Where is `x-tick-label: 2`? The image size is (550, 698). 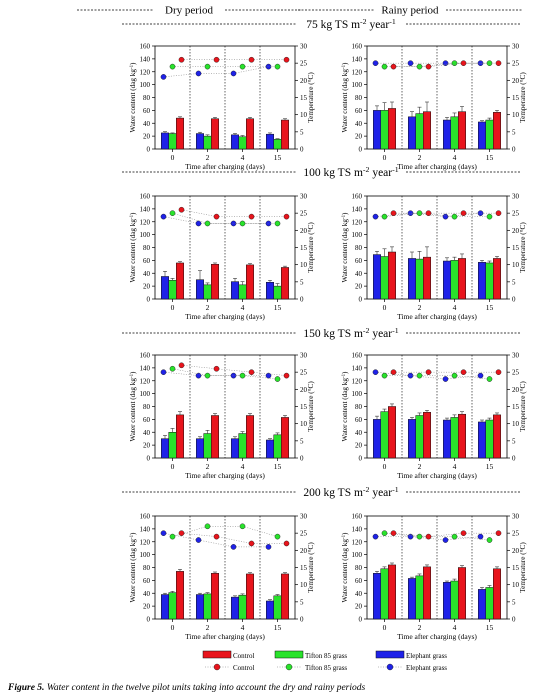
x-tick-label: 2 is located at coordinates (420, 466).